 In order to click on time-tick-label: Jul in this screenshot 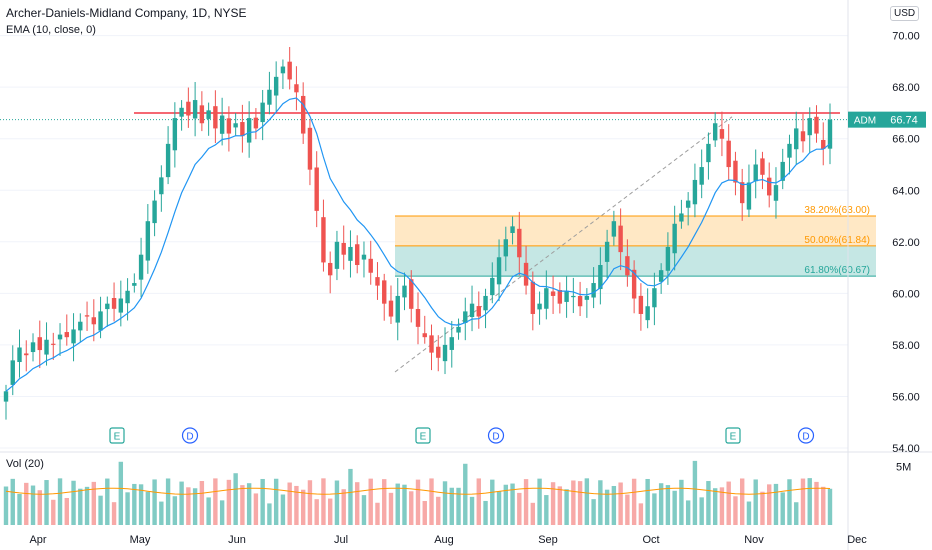, I will do `click(341, 540)`.